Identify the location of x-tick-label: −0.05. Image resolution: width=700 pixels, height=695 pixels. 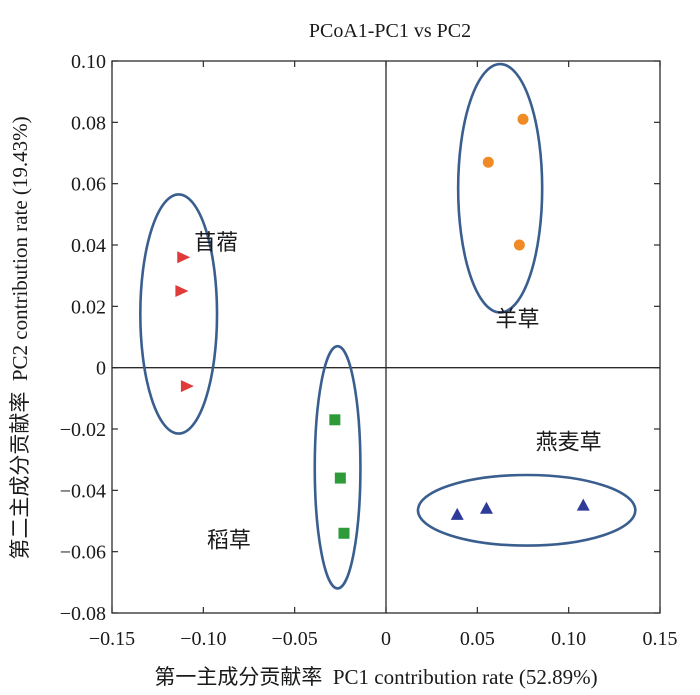
(295, 639).